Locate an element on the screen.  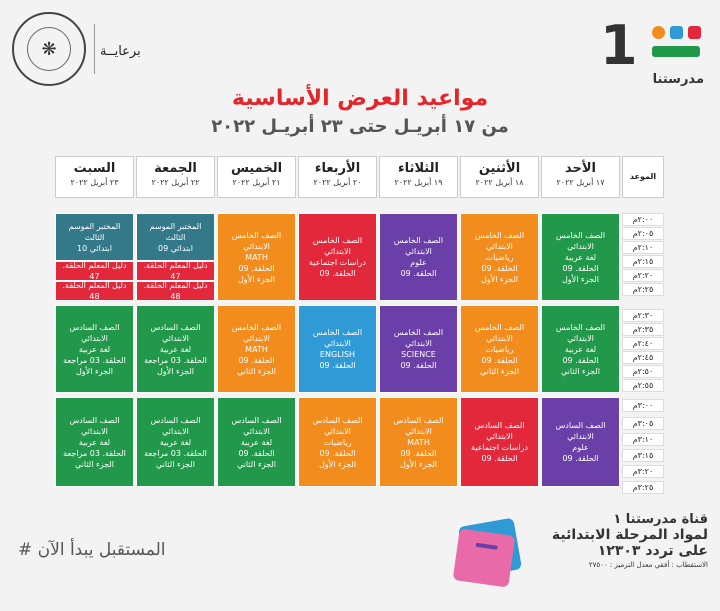
time-slot: ٣:٠٠م is located at coordinates (643, 405).